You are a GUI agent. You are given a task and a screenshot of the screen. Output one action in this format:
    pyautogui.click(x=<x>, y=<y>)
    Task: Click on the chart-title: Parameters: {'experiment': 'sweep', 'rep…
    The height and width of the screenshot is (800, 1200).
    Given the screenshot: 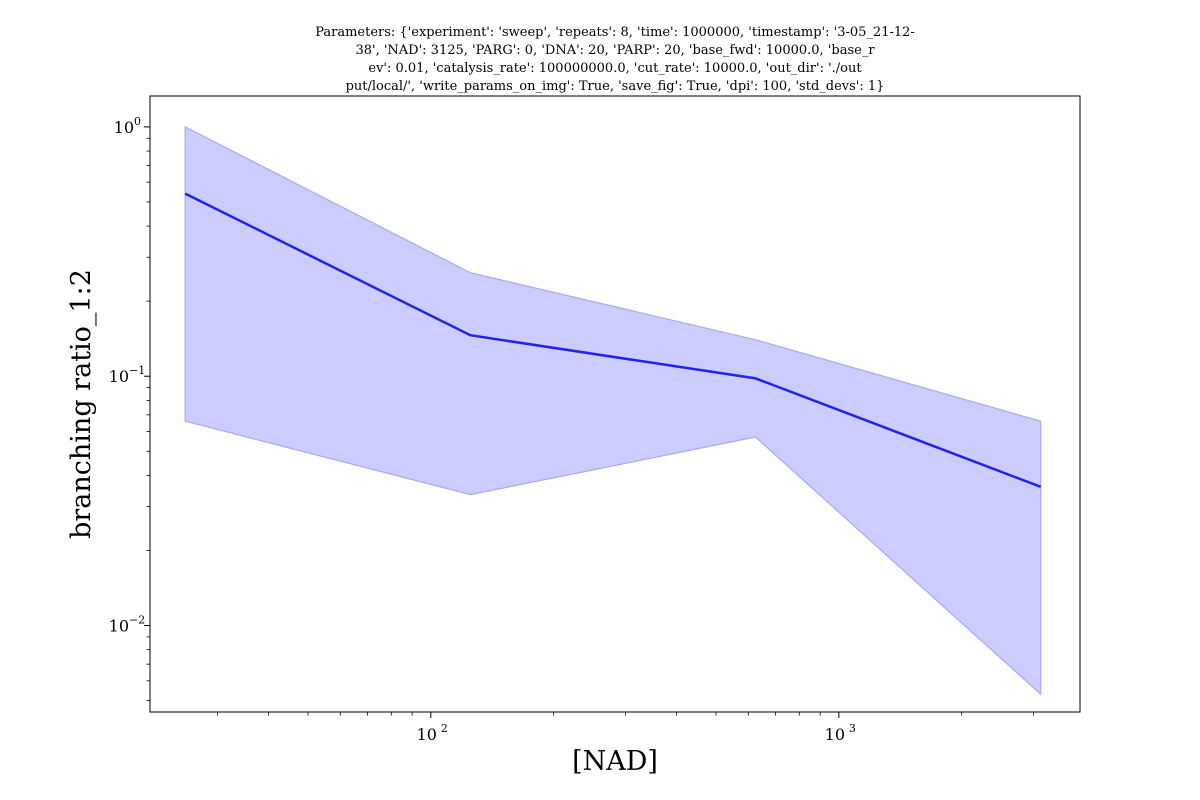 What is the action you would take?
    pyautogui.click(x=615, y=60)
    